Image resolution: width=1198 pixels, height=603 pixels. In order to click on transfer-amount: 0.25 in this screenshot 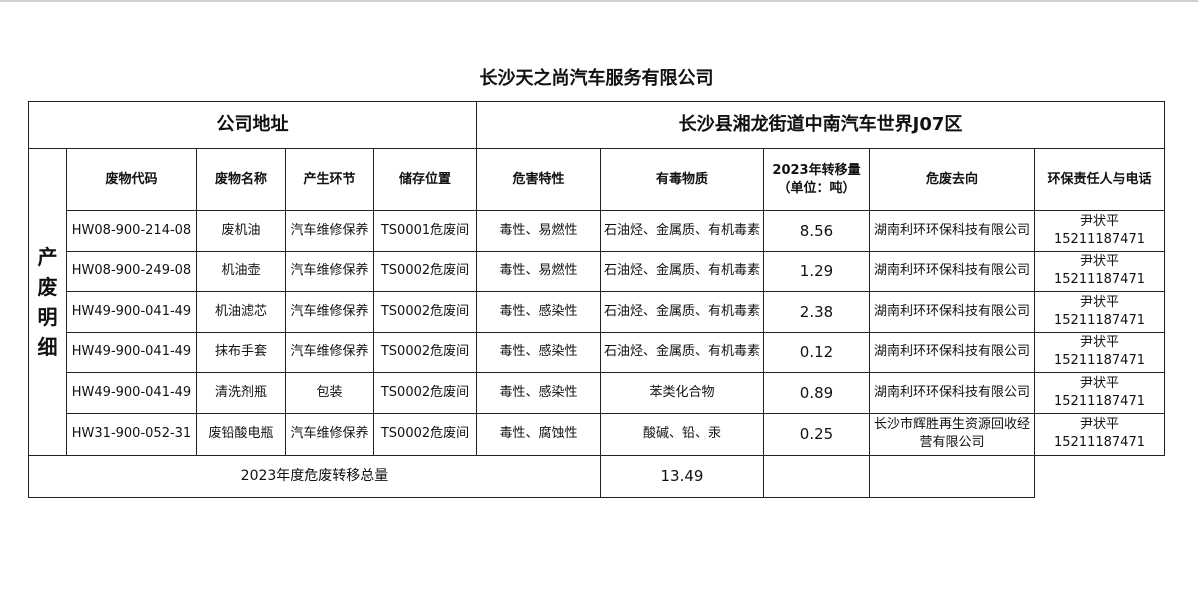, I will do `click(816, 434)`.